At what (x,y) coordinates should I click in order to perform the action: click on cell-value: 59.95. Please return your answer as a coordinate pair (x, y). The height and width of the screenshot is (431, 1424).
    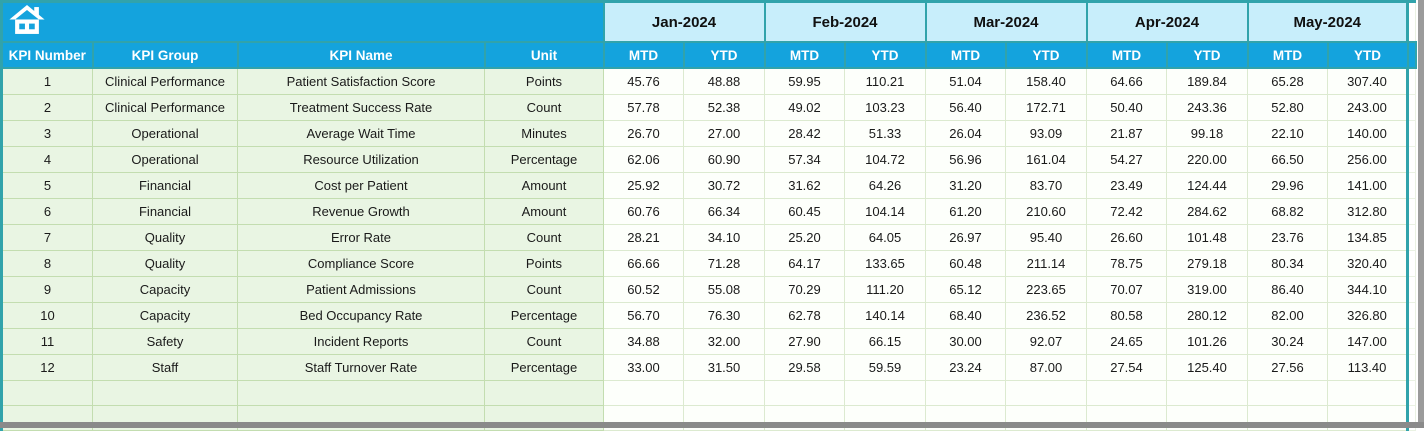
    Looking at the image, I should click on (804, 81).